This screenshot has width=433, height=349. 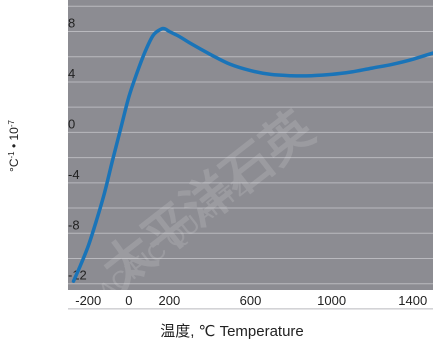 What do you see at coordinates (14, 145) in the screenshot?
I see `y-axis-label: °C-1 • 10-7` at bounding box center [14, 145].